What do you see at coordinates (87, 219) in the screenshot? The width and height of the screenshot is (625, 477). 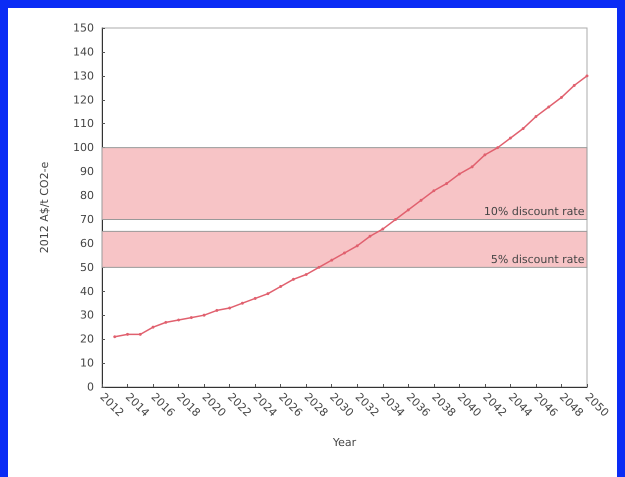 I see `y-tick-label: 70` at bounding box center [87, 219].